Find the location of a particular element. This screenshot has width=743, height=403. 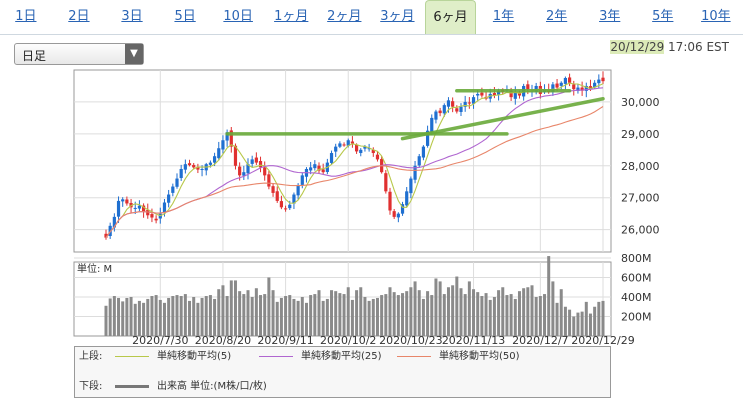

legend-sma50-label: 単純移動平均(50) is located at coordinates (479, 356).